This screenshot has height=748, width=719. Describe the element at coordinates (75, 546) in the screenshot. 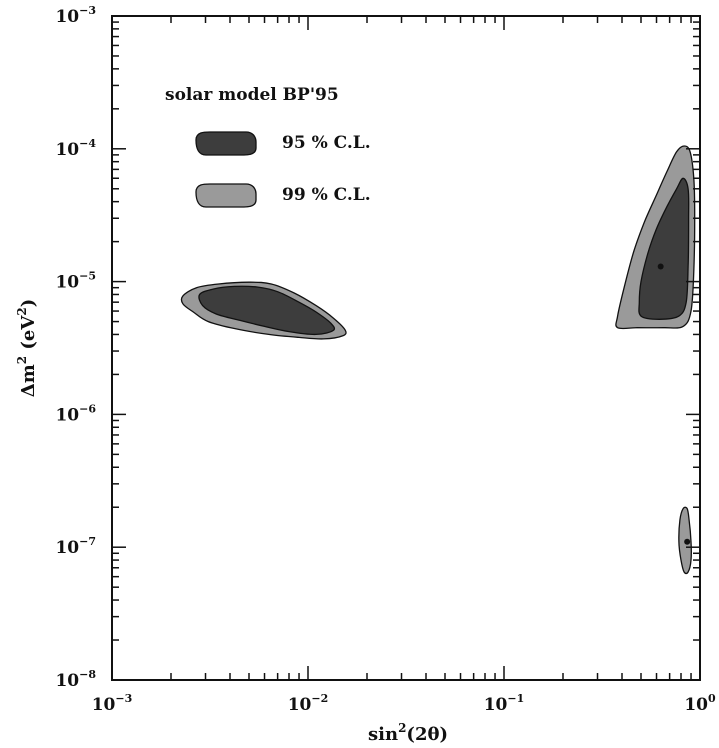

I see `y-tick-label-2: 10⁻⁷` at that location.